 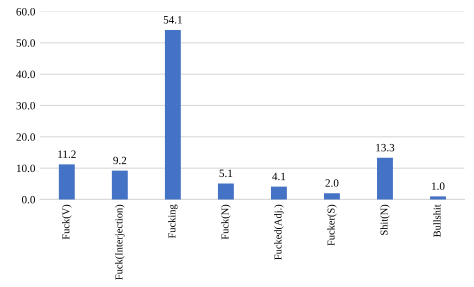 I want to click on x-tick-label: Bullshit, so click(x=437, y=221).